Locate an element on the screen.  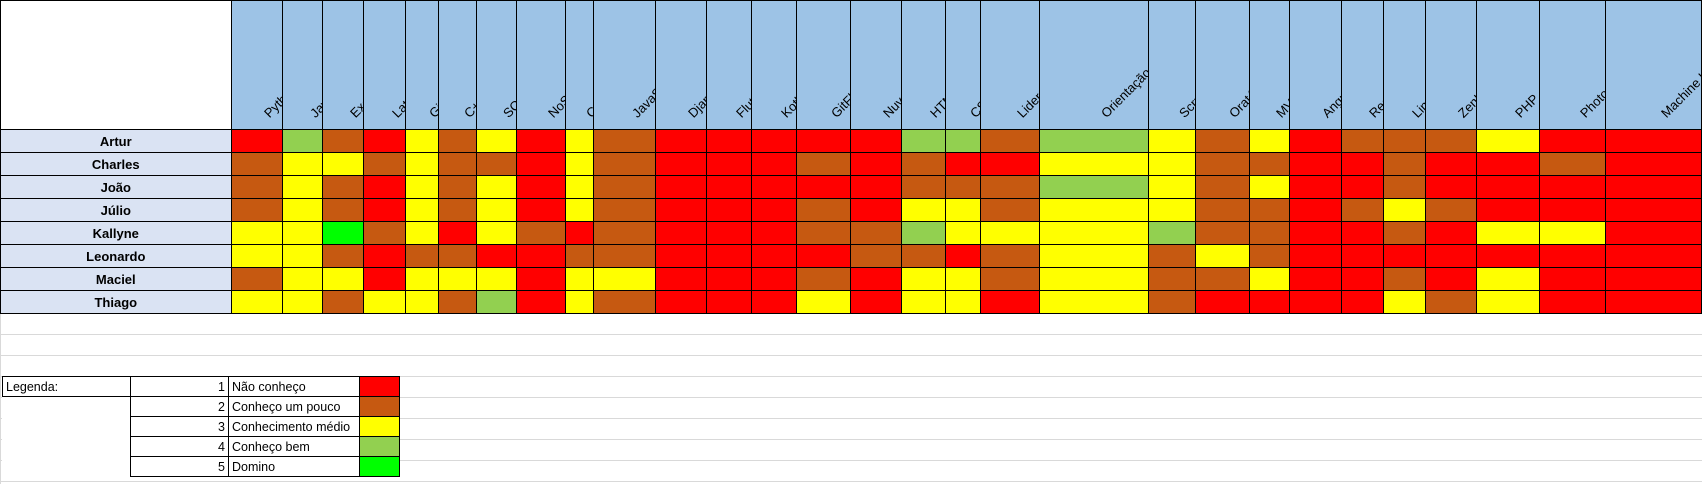
person-name-cell: Kallyne is located at coordinates (116, 233).